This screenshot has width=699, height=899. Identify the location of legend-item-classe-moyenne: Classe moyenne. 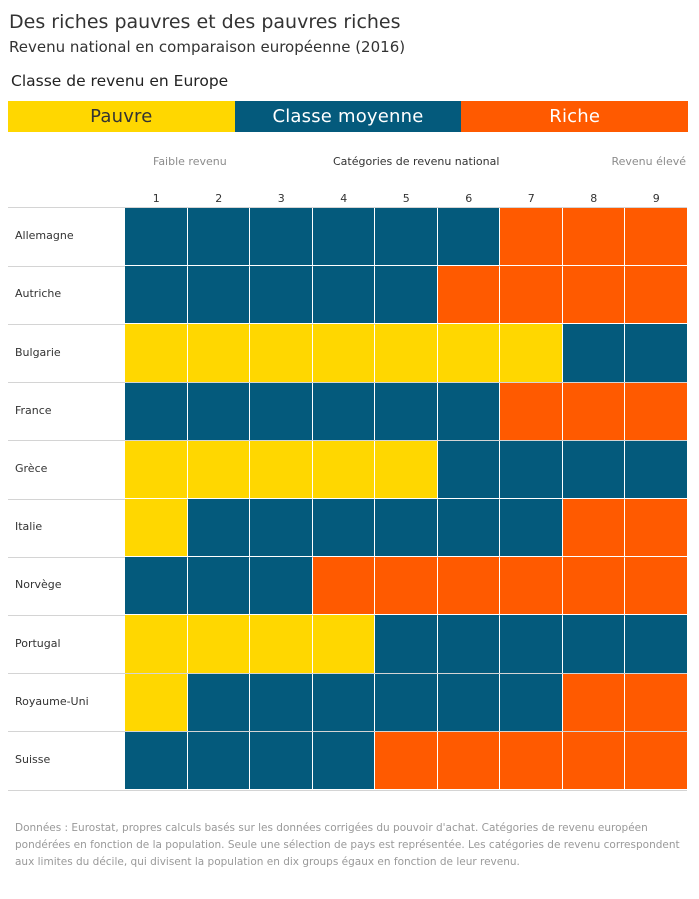
(348, 116).